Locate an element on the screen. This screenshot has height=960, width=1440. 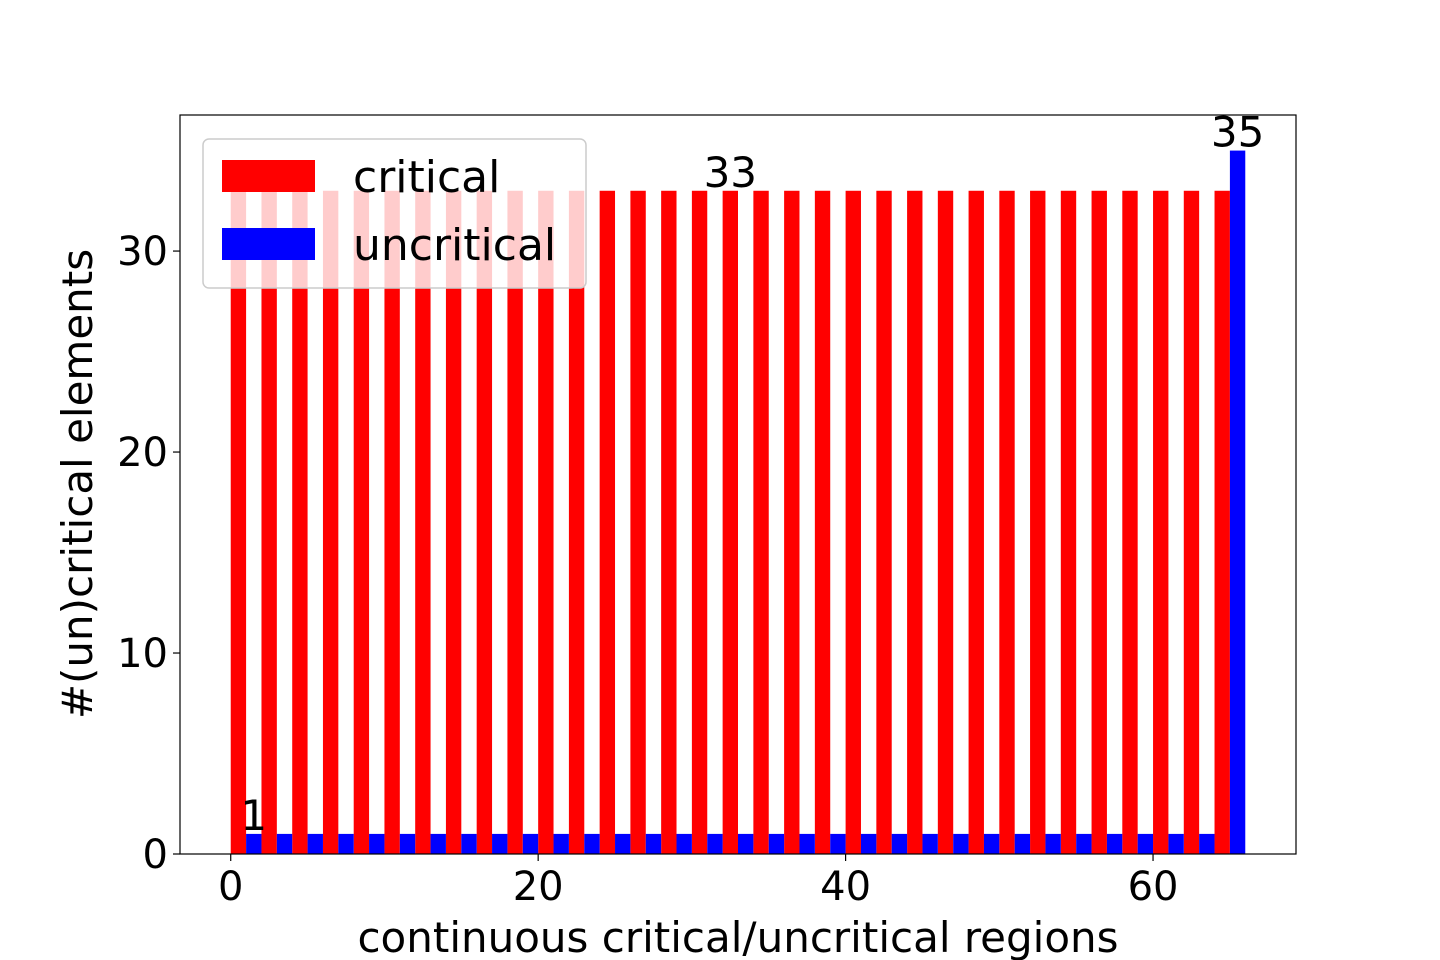
y-axis-label: #(un)critical elements is located at coordinates (77, 484).